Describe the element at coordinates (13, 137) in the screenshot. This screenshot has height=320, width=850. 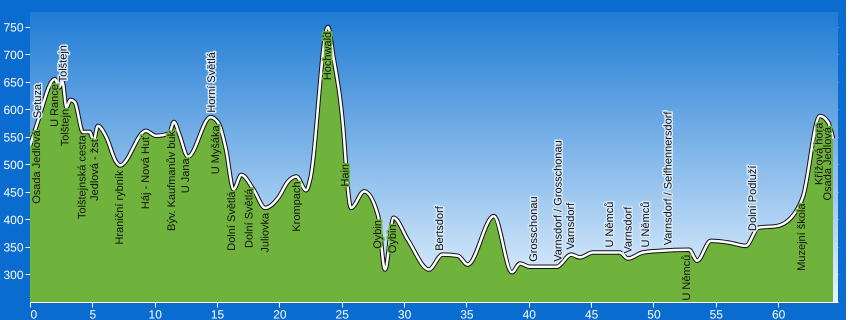
I see `y-tick-label: 550` at that location.